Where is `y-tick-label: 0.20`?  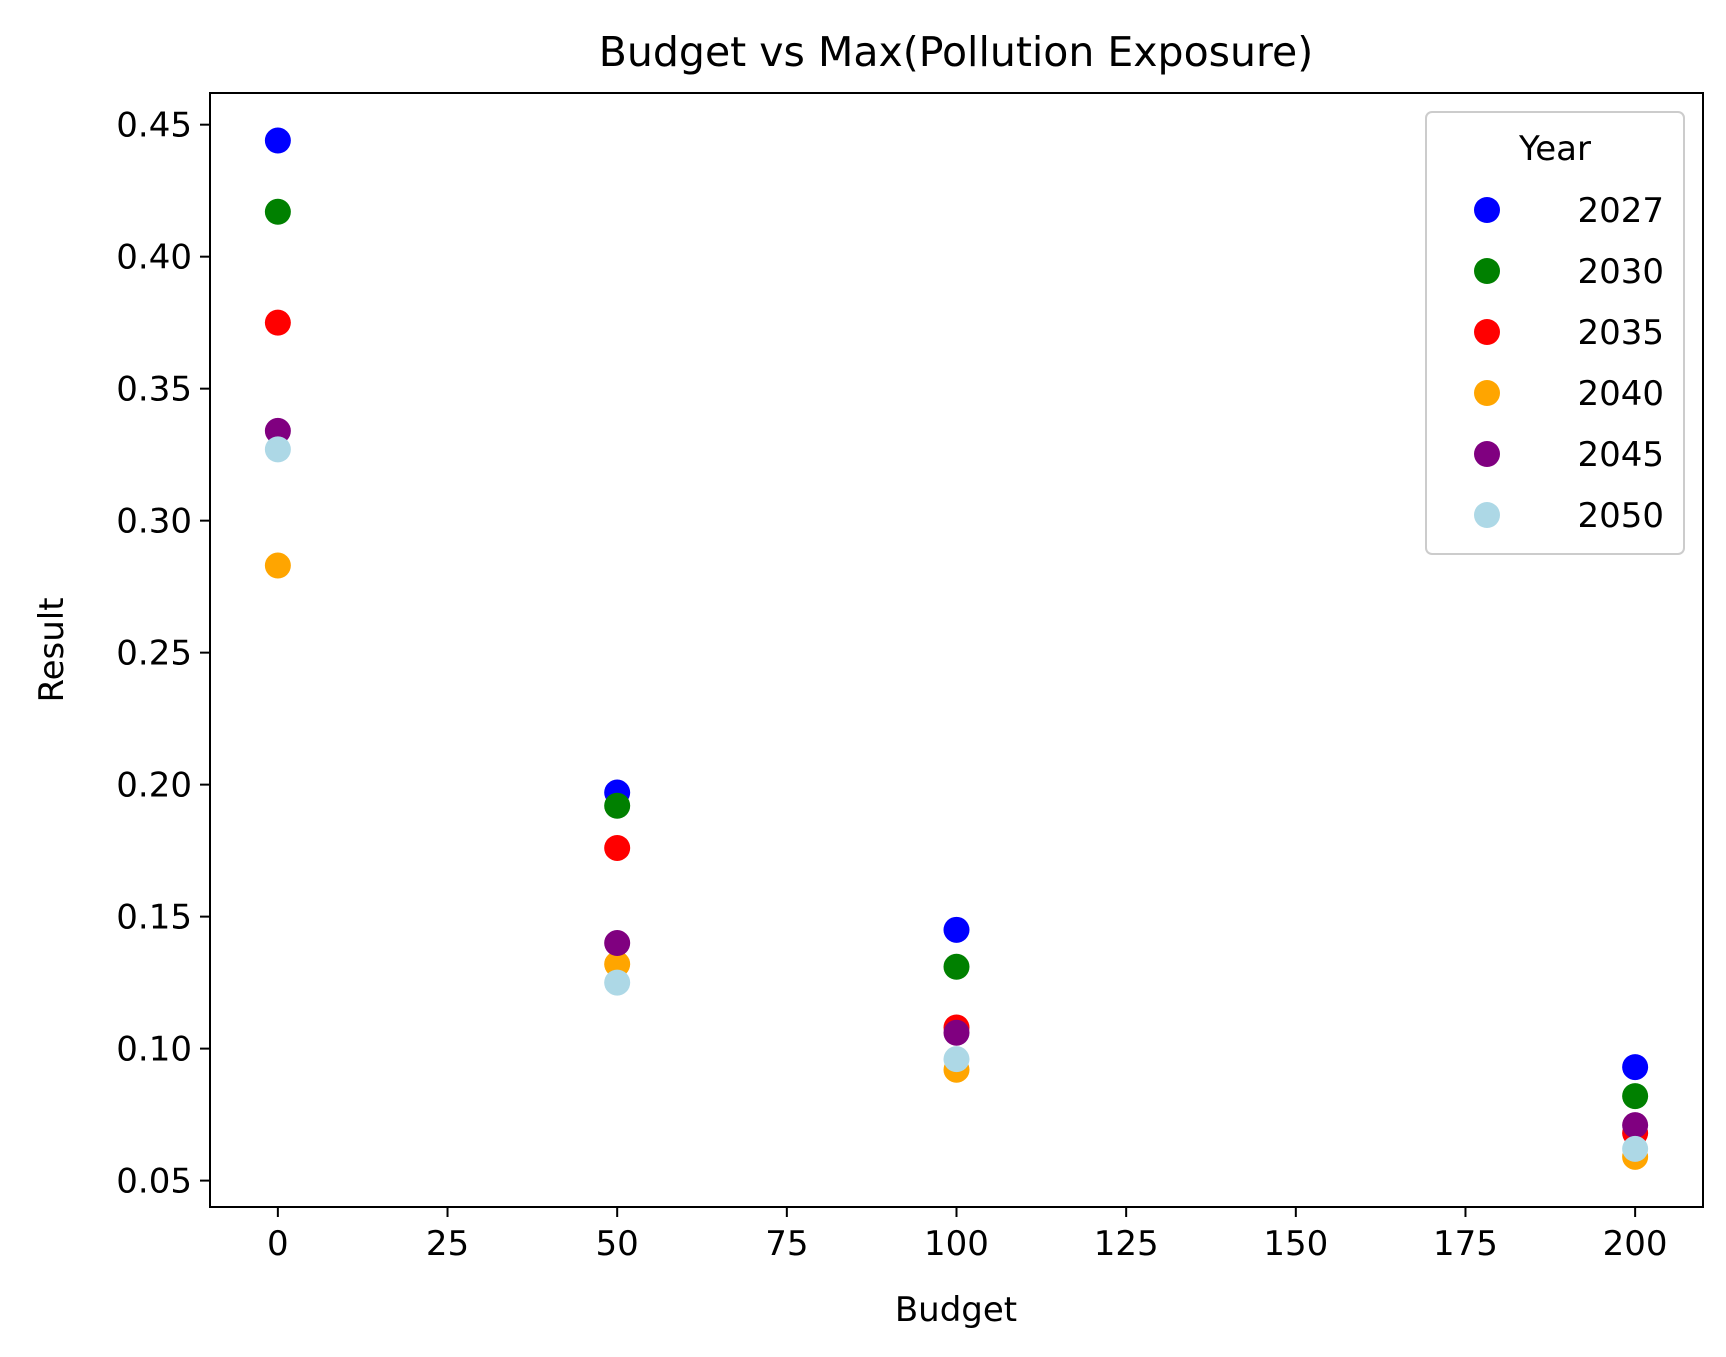 y-tick-label: 0.20 is located at coordinates (154, 786).